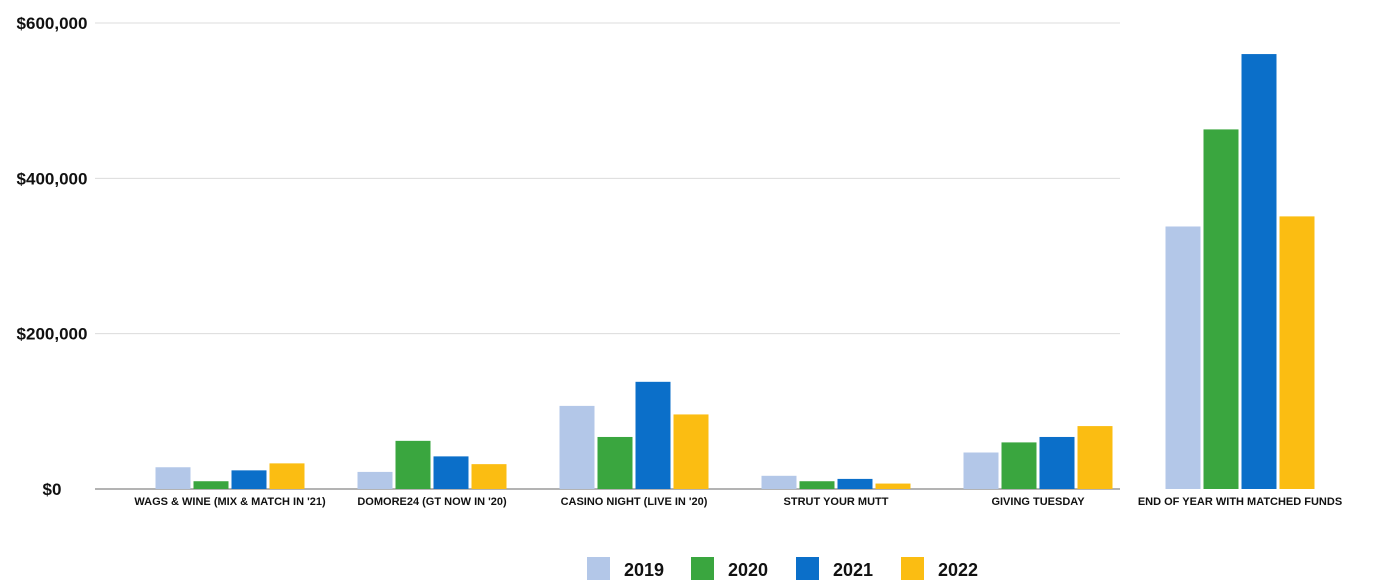 The height and width of the screenshot is (581, 1385). I want to click on legend-swatch-2021, so click(807, 568).